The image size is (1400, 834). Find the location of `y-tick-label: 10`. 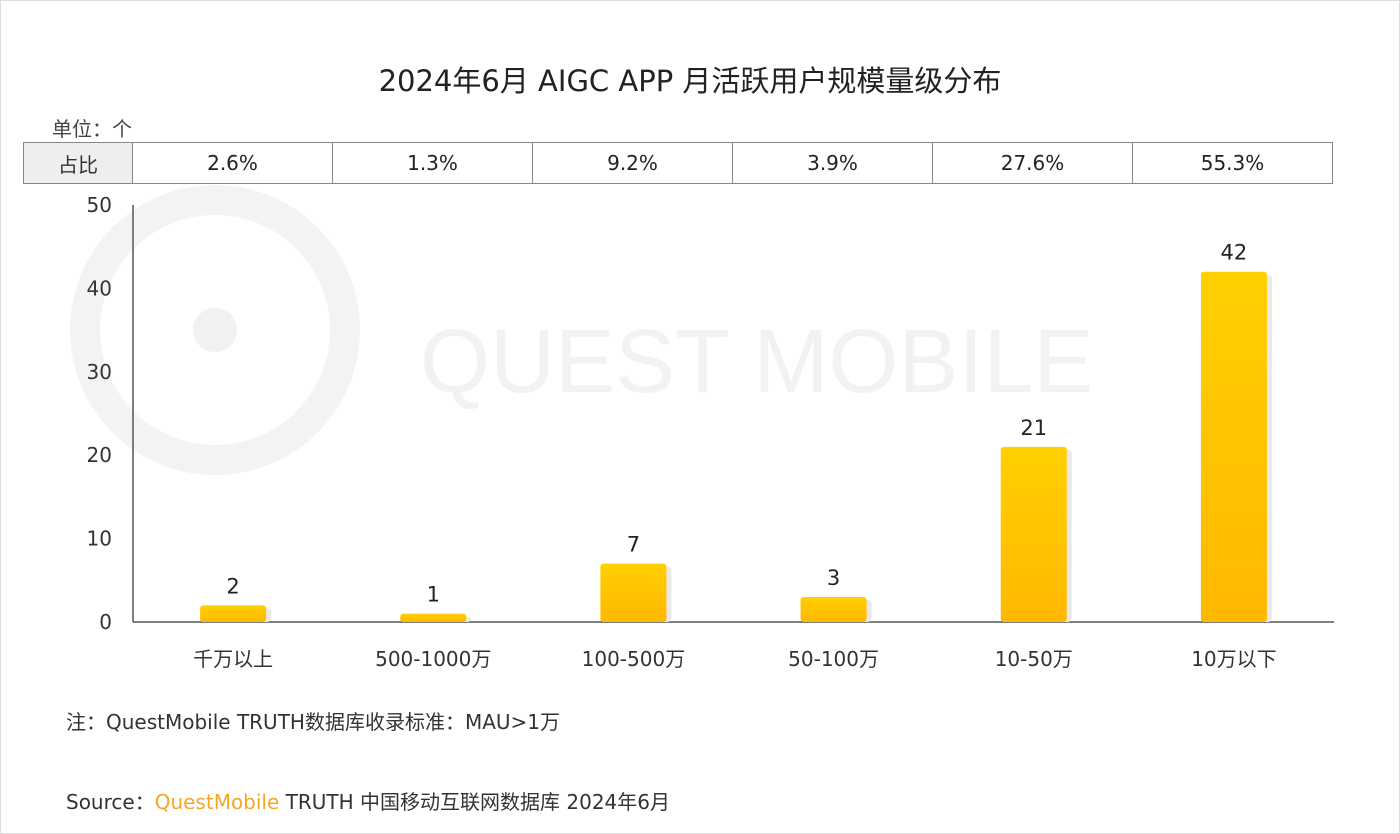

y-tick-label: 10 is located at coordinates (99, 539).